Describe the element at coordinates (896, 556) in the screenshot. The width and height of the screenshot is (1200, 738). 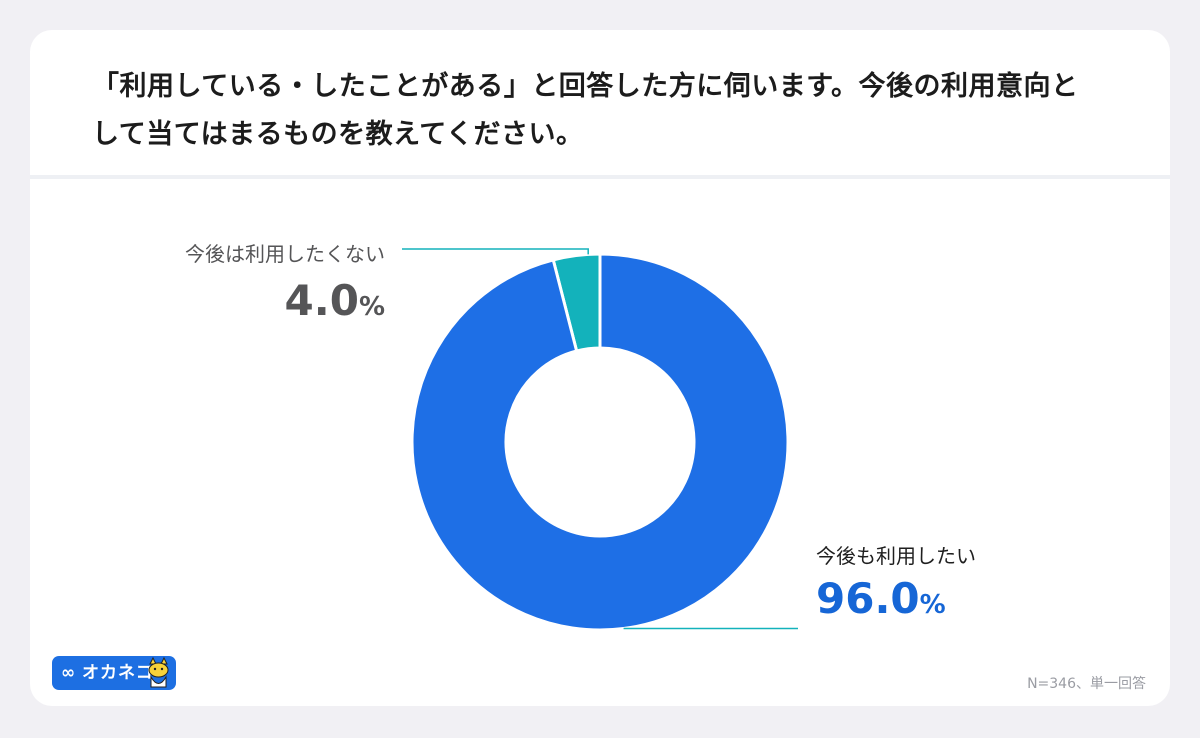
I see `slice-label-continue: 今後も利用したい` at that location.